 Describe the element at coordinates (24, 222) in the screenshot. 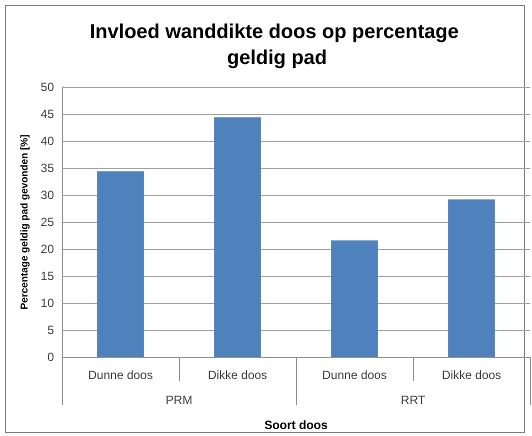

I see `y-axis-title: Percentage geldig pad gevonden [%]` at that location.